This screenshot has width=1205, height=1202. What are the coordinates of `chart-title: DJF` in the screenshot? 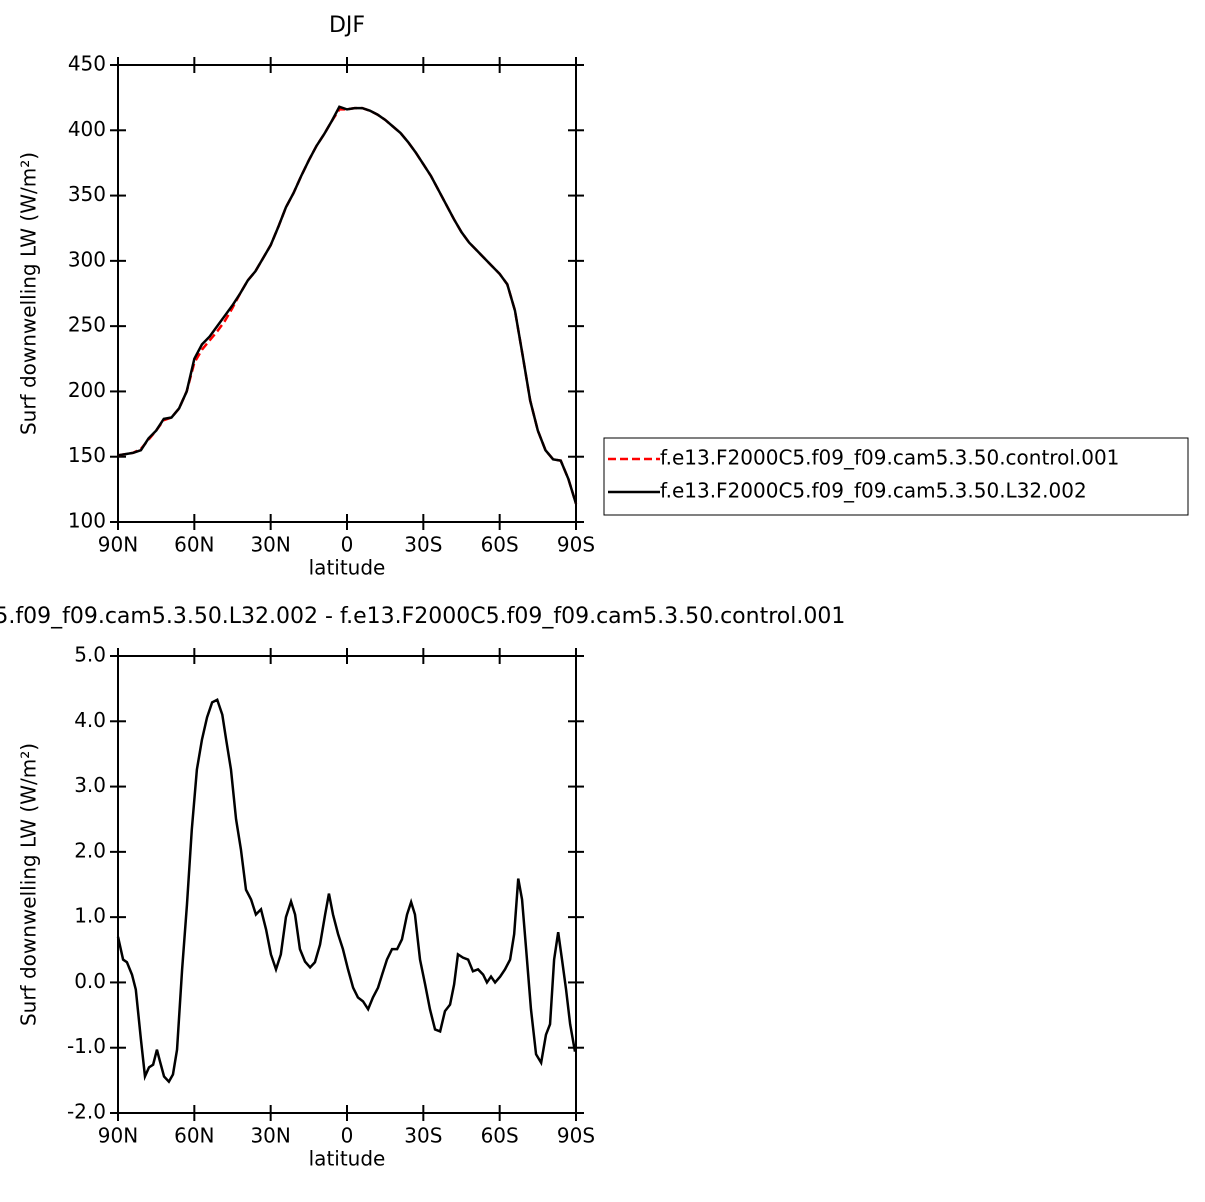 It's located at (347, 25).